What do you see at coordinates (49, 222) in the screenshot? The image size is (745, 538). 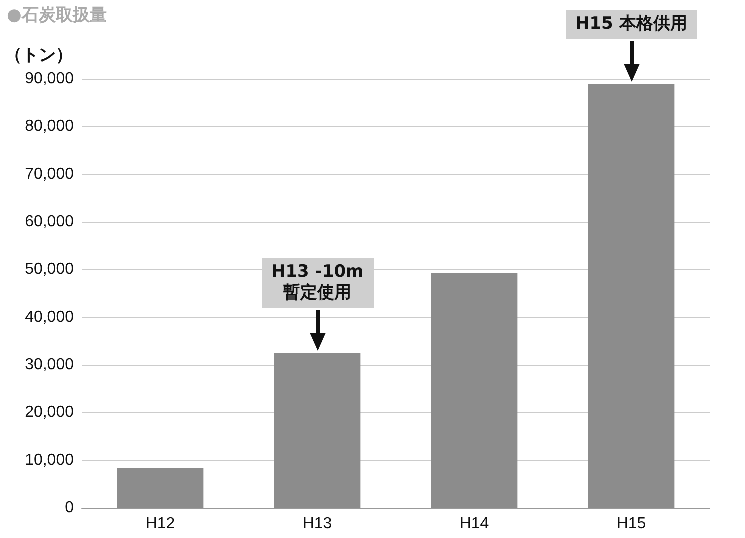 I see `y-tick-label: 60,000` at bounding box center [49, 222].